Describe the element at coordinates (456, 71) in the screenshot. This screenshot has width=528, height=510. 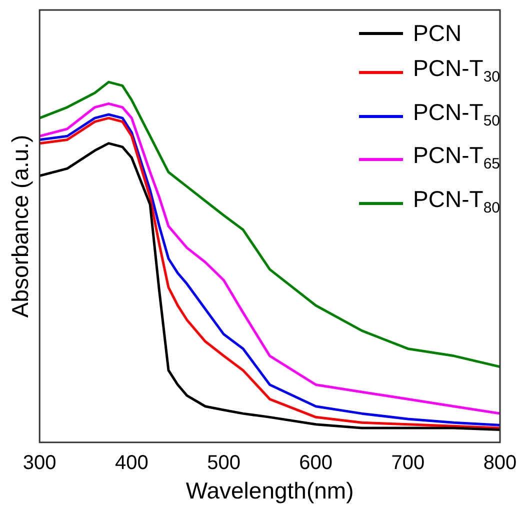
I see `legend-label: PCN-T$_{30}$` at that location.